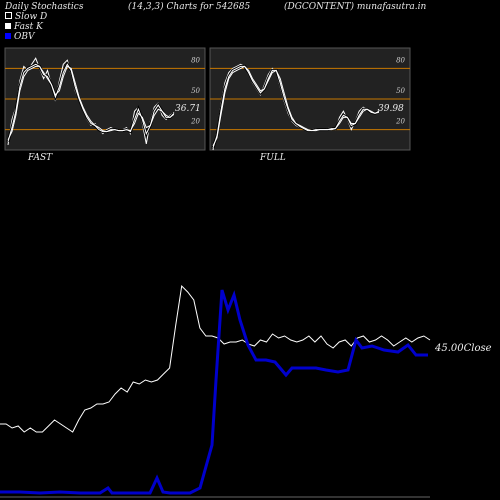 The height and width of the screenshot is (500, 500). Describe the element at coordinates (24, 37) in the screenshot. I see `legend-label-obv: OBV` at that location.